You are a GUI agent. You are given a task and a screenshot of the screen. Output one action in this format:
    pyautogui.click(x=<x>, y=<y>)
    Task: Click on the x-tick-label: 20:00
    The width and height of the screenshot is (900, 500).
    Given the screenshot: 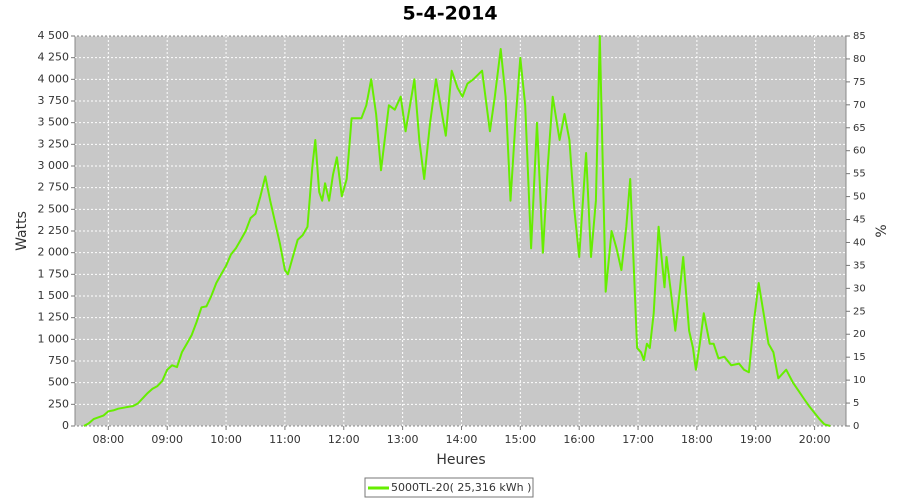 What is the action you would take?
    pyautogui.click(x=815, y=439)
    